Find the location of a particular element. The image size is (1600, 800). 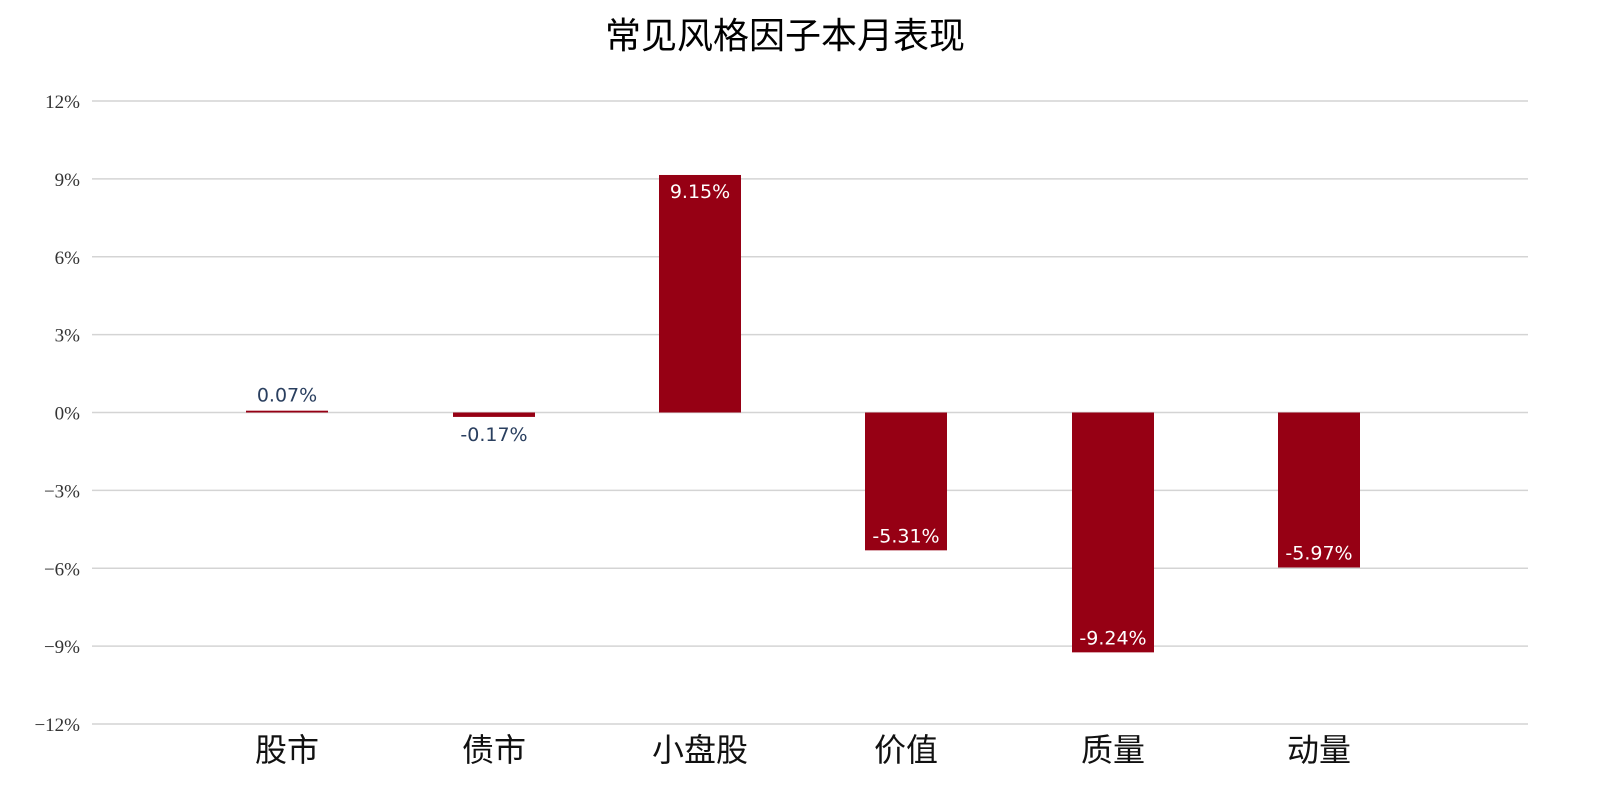

data-label: -5.31% is located at coordinates (905, 536).